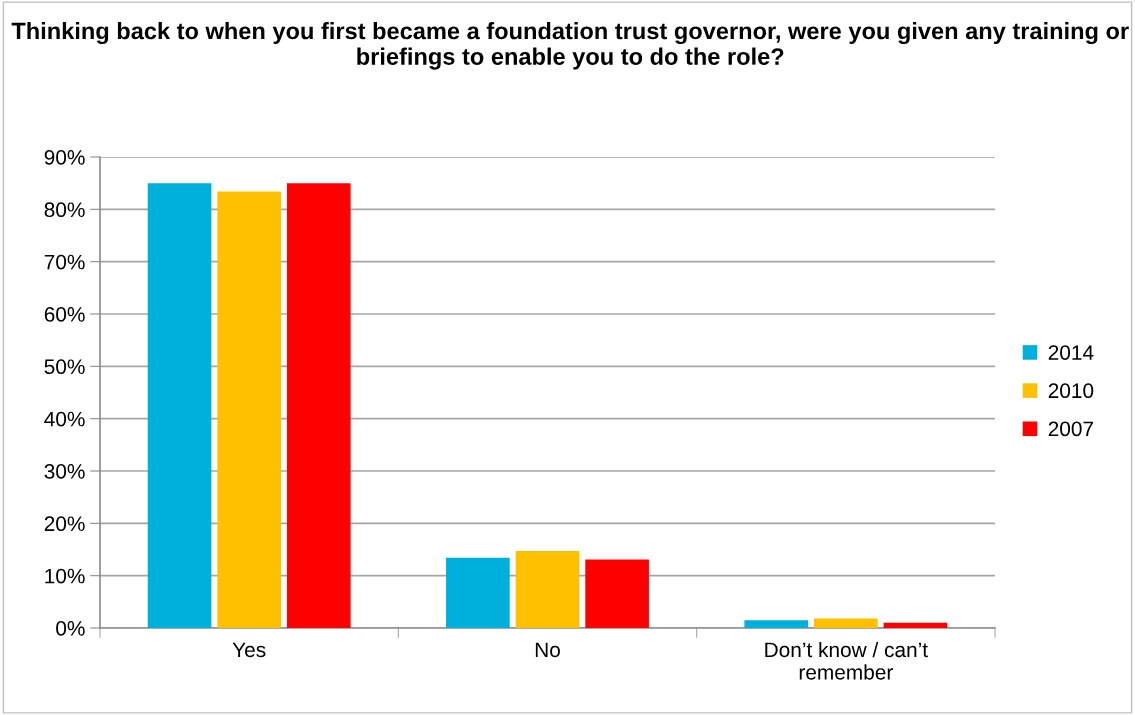 The image size is (1135, 715). What do you see at coordinates (547, 650) in the screenshot?
I see `x-tick-label: No` at bounding box center [547, 650].